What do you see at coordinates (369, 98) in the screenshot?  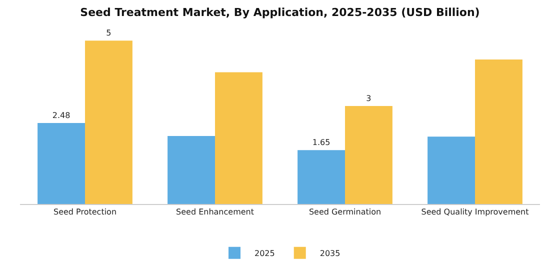 I see `data-label: 3` at bounding box center [369, 98].